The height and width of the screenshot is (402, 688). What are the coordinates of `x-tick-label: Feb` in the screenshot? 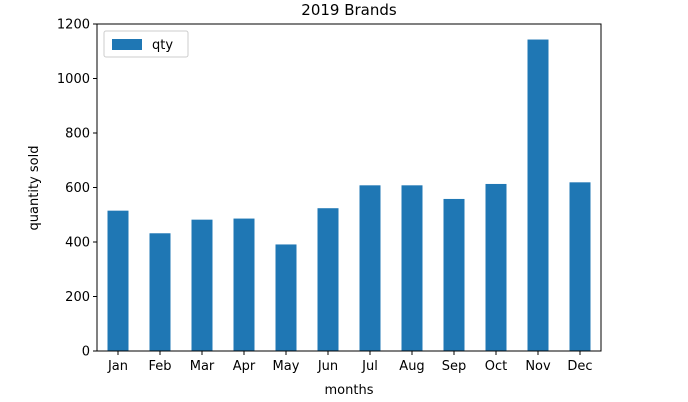 It's located at (159, 366).